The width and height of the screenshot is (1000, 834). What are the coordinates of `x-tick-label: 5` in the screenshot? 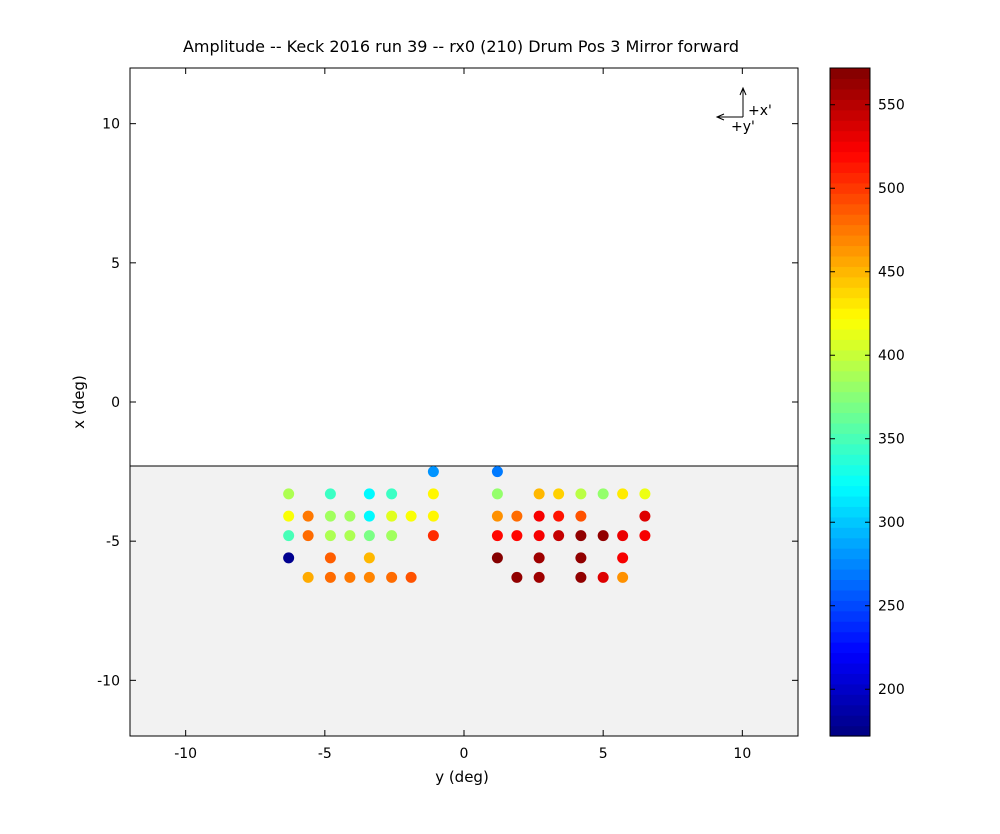 It's located at (603, 754).